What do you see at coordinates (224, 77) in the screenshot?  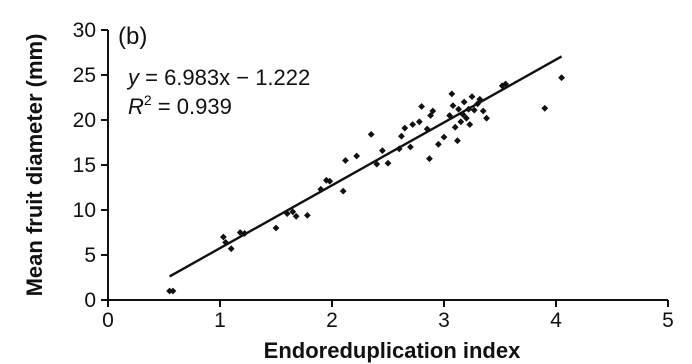 I see `equation-body: = 6.983x − 1.222` at bounding box center [224, 77].